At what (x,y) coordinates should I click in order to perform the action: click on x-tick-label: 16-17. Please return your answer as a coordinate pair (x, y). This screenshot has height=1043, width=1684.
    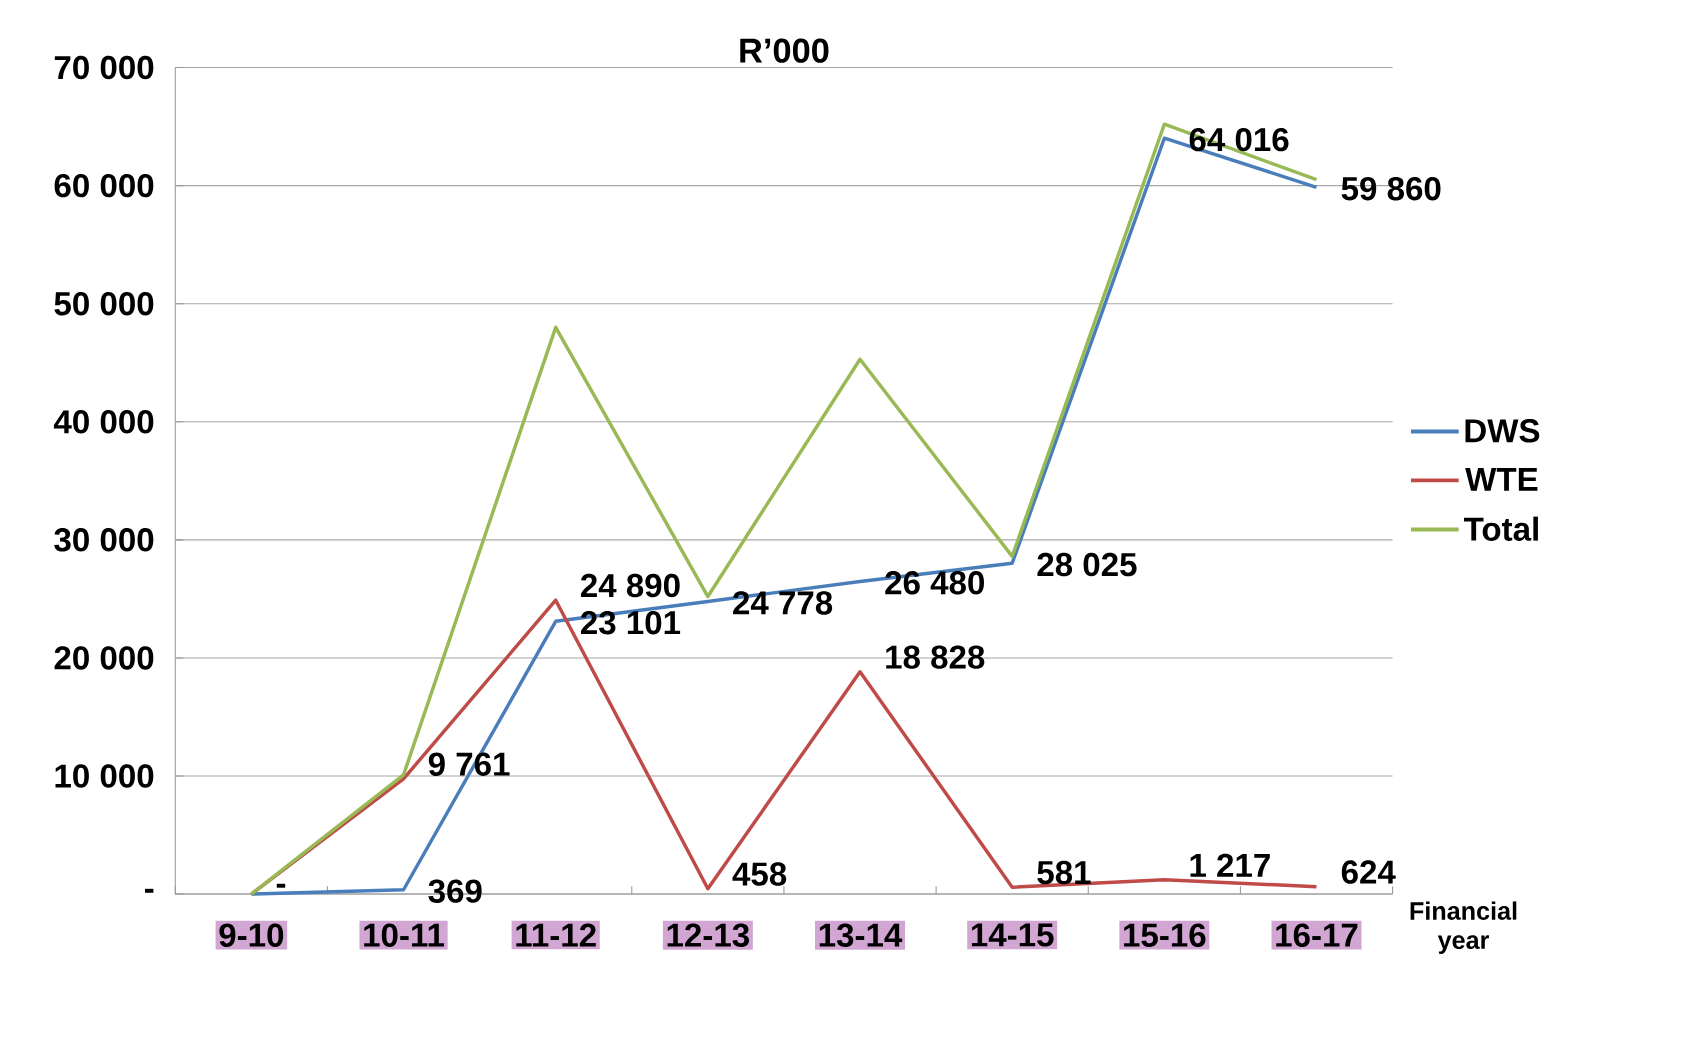
    Looking at the image, I should click on (1317, 935).